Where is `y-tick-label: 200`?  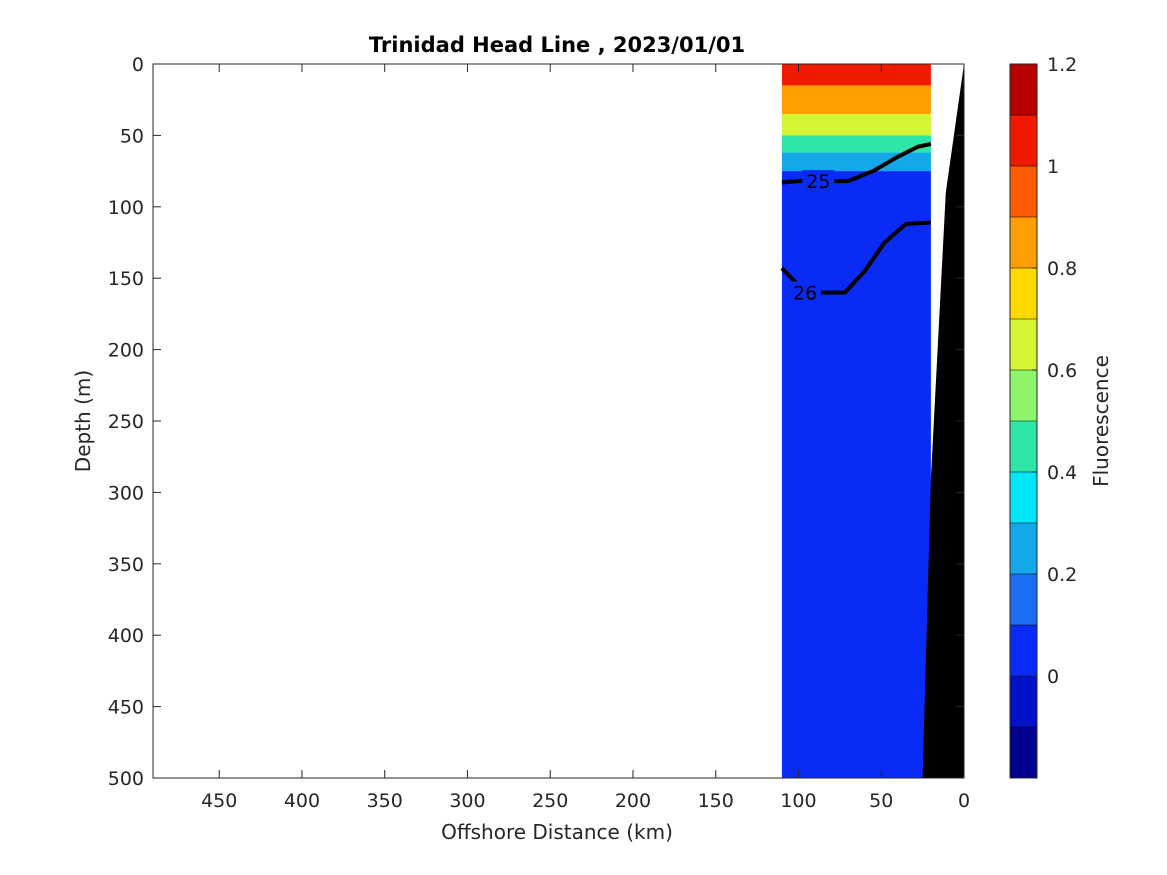
y-tick-label: 200 is located at coordinates (126, 351).